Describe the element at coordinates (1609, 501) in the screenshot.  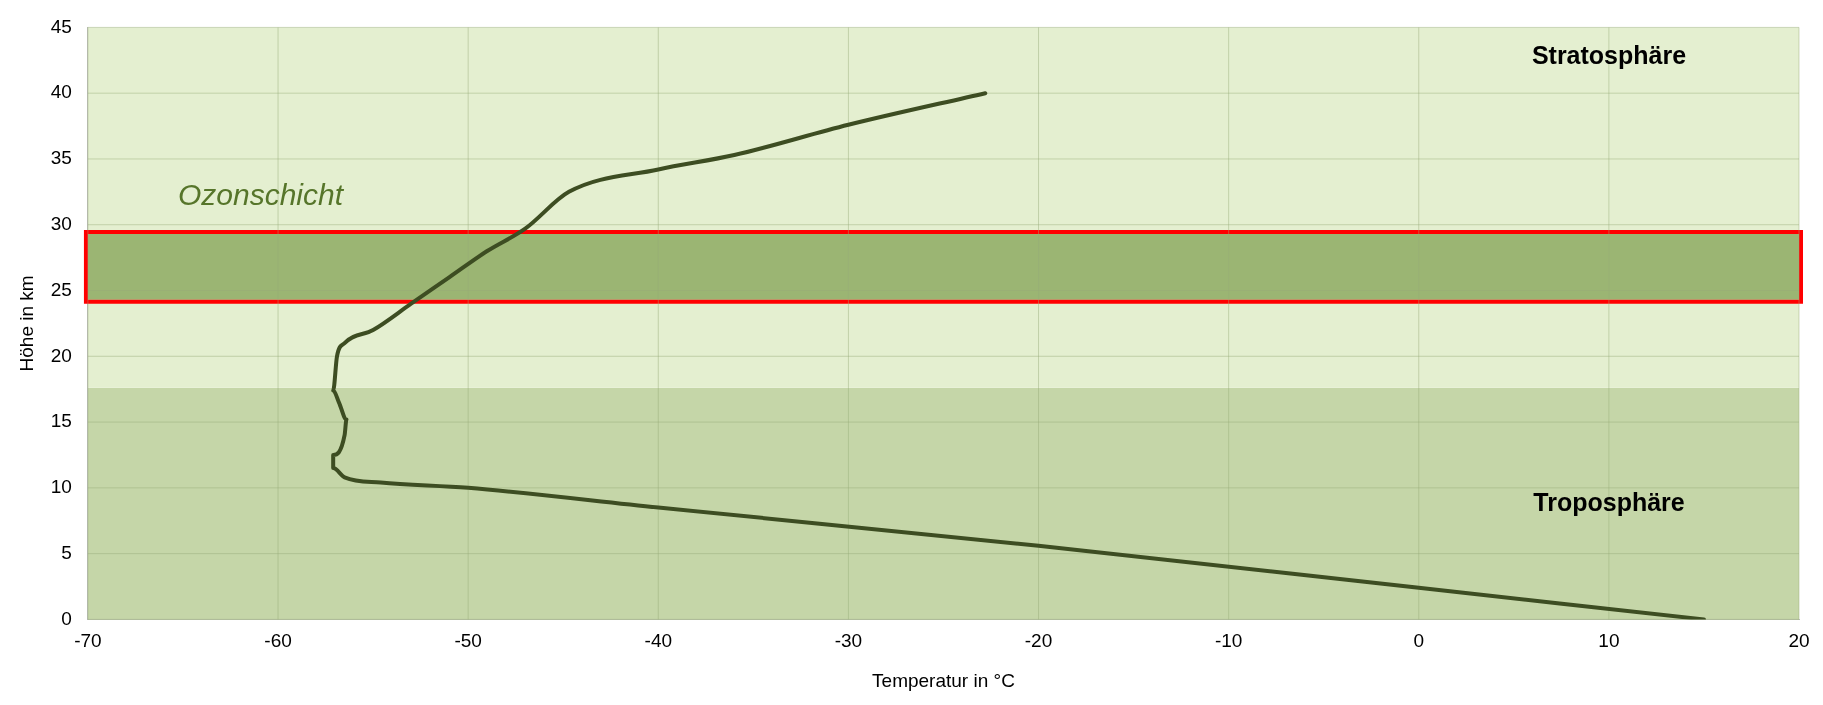
I see `band-label: Troposphäre` at that location.